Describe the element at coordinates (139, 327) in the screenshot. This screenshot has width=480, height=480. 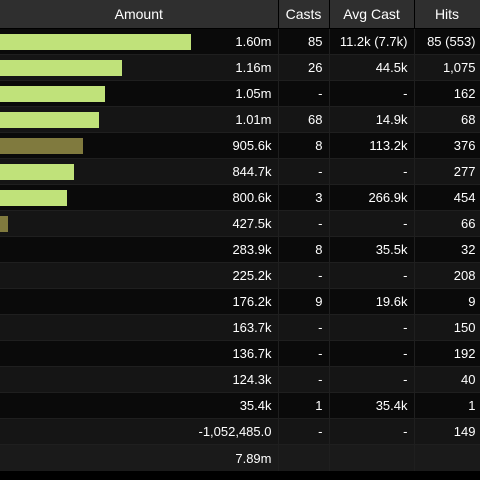
I see `amount-cell: 163.7k` at that location.